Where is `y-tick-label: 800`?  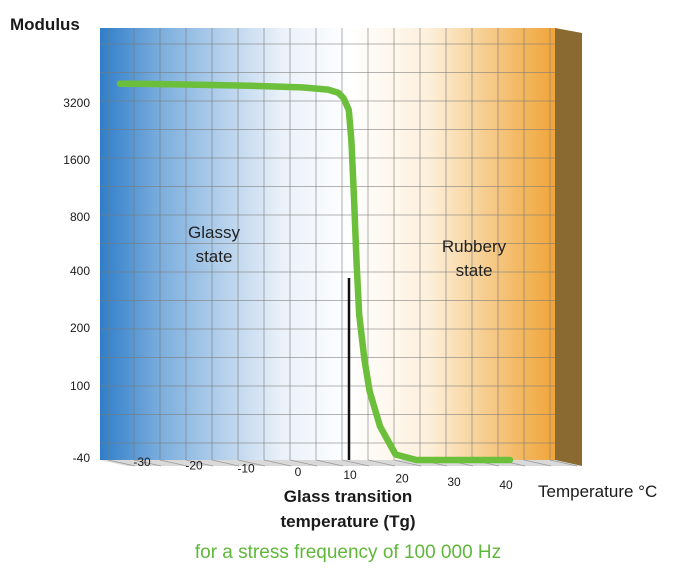 y-tick-label: 800 is located at coordinates (80, 217).